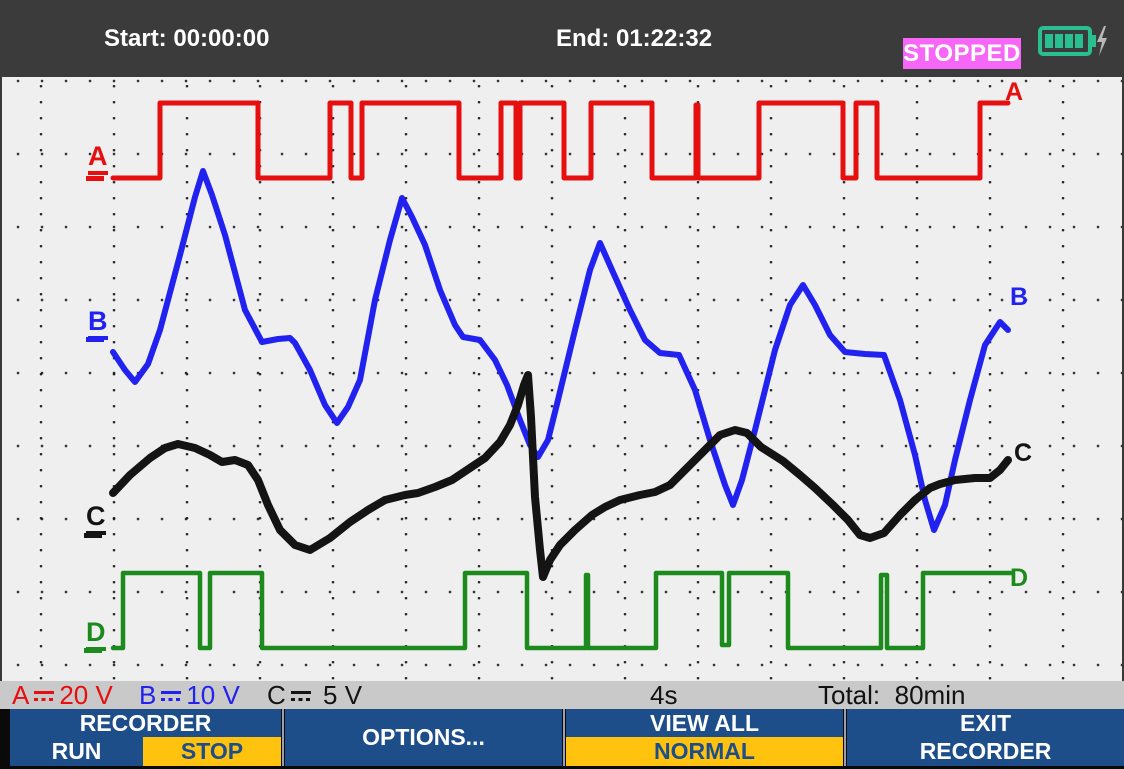 The height and width of the screenshot is (769, 1124). I want to click on recorder-menu-title: RECORDER, so click(145, 722).